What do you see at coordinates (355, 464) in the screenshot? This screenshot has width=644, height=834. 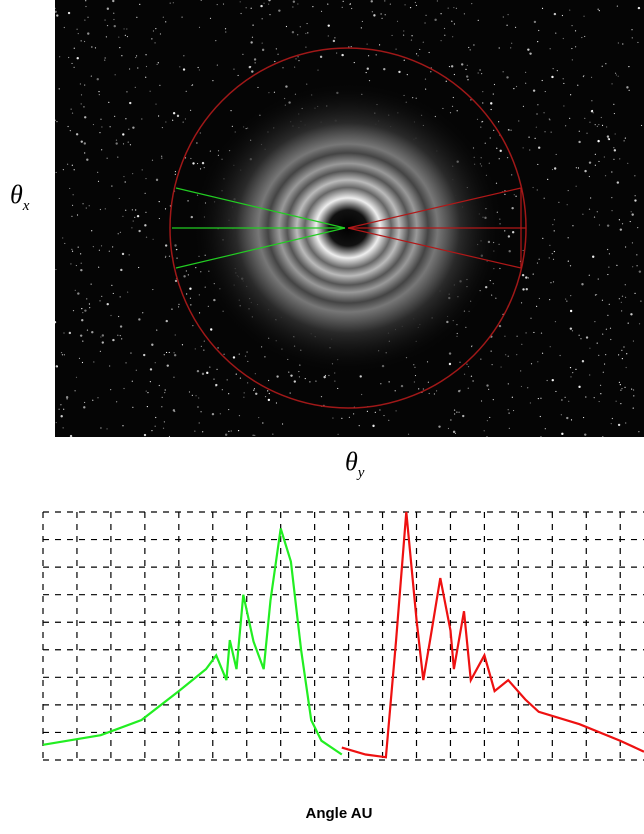 I see `x-axis-label: θy` at bounding box center [355, 464].